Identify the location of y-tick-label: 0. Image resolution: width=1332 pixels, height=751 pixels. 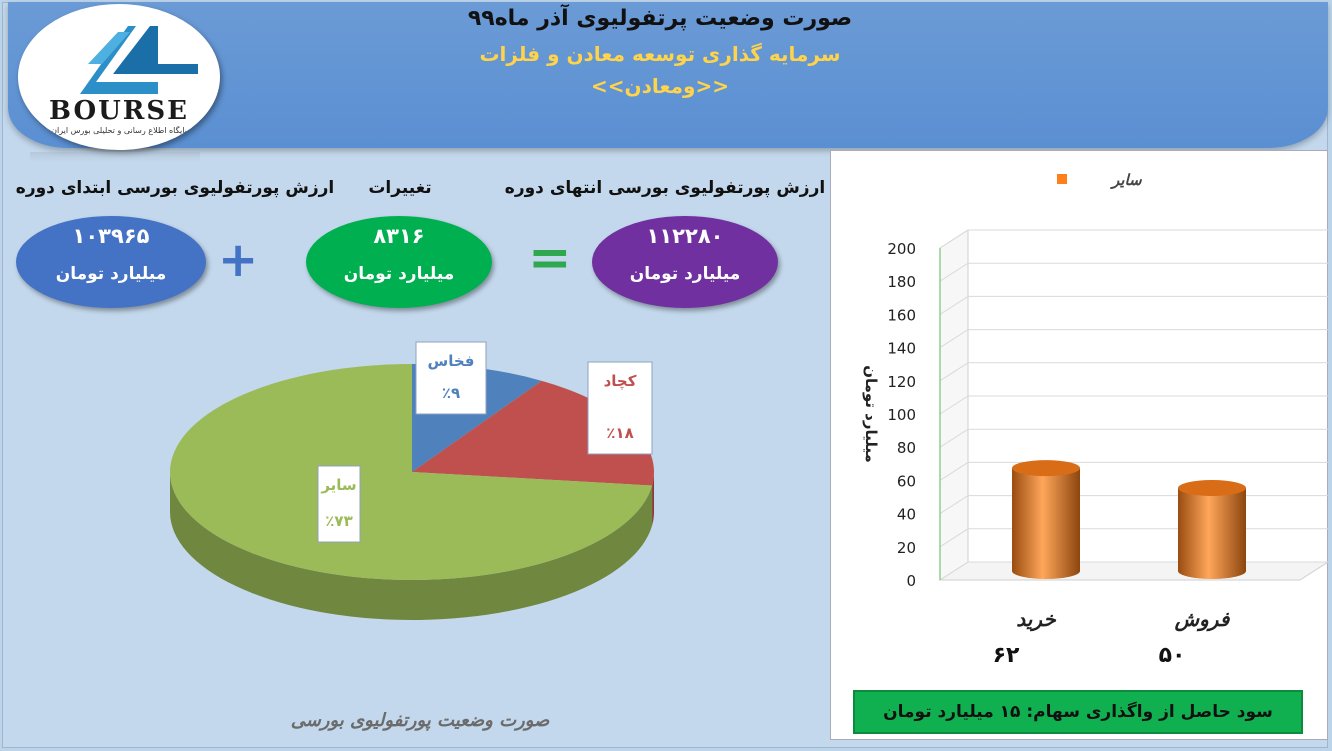
(911, 581).